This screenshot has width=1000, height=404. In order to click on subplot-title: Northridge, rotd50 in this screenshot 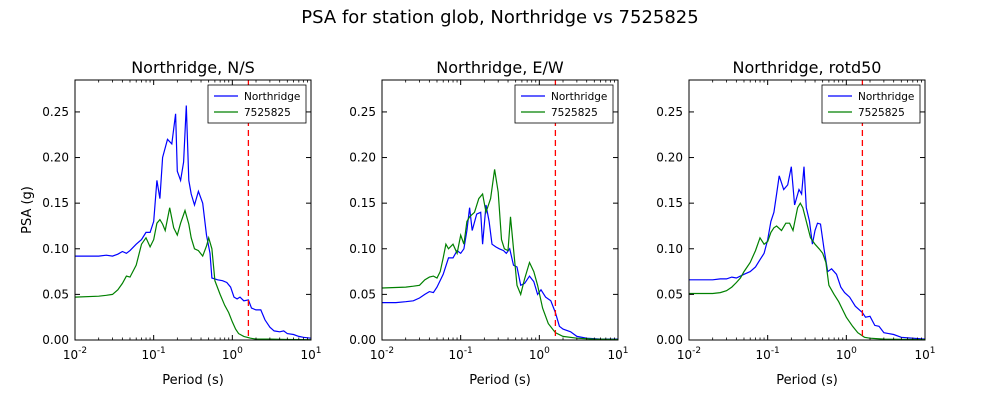, I will do `click(807, 67)`.